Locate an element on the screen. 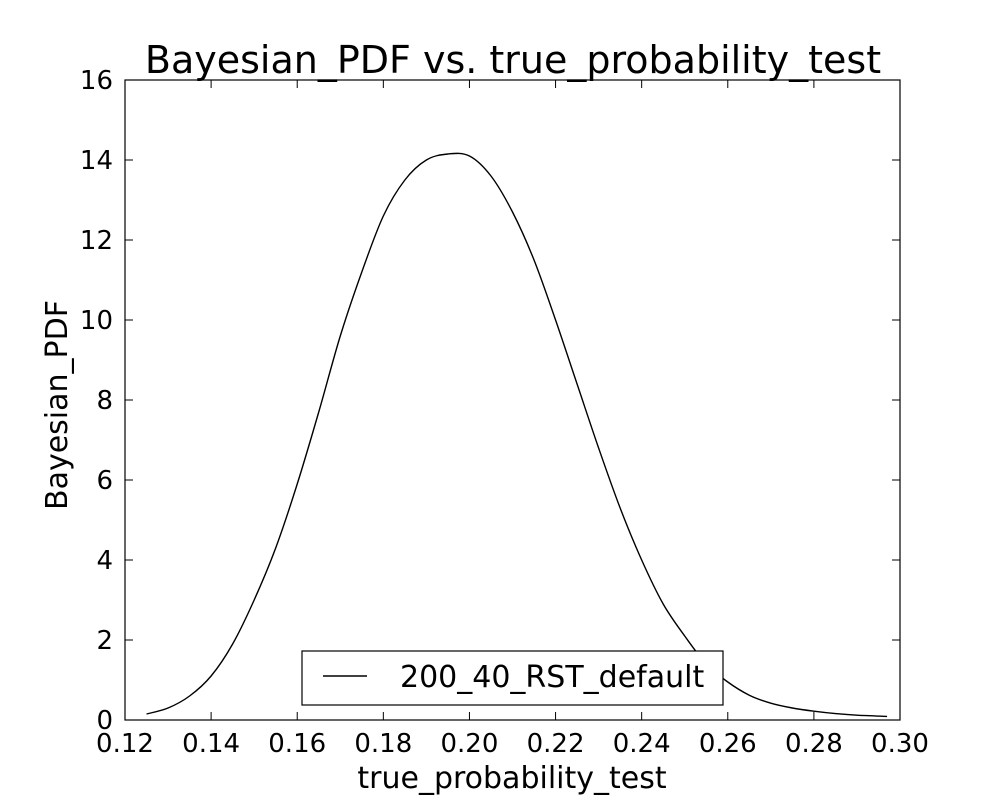 The height and width of the screenshot is (800, 1000). legend-box is located at coordinates (512, 678).